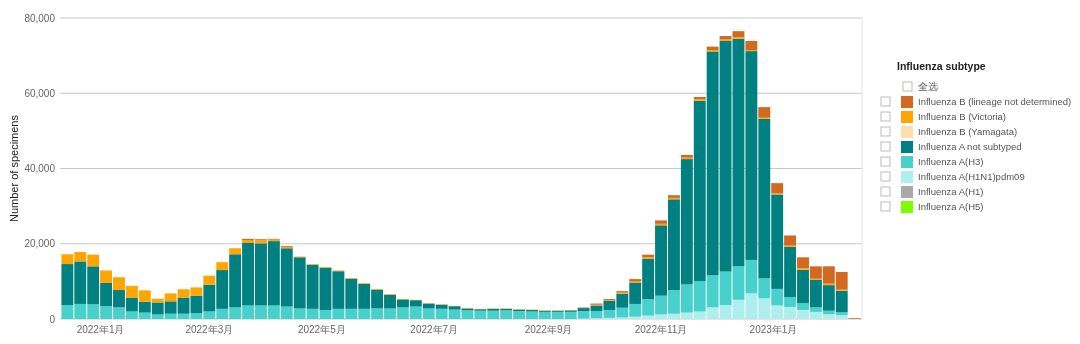 Image resolution: width=1080 pixels, height=344 pixels. What do you see at coordinates (951, 206) in the screenshot?
I see `legend-label: Influenza A(H5)` at bounding box center [951, 206].